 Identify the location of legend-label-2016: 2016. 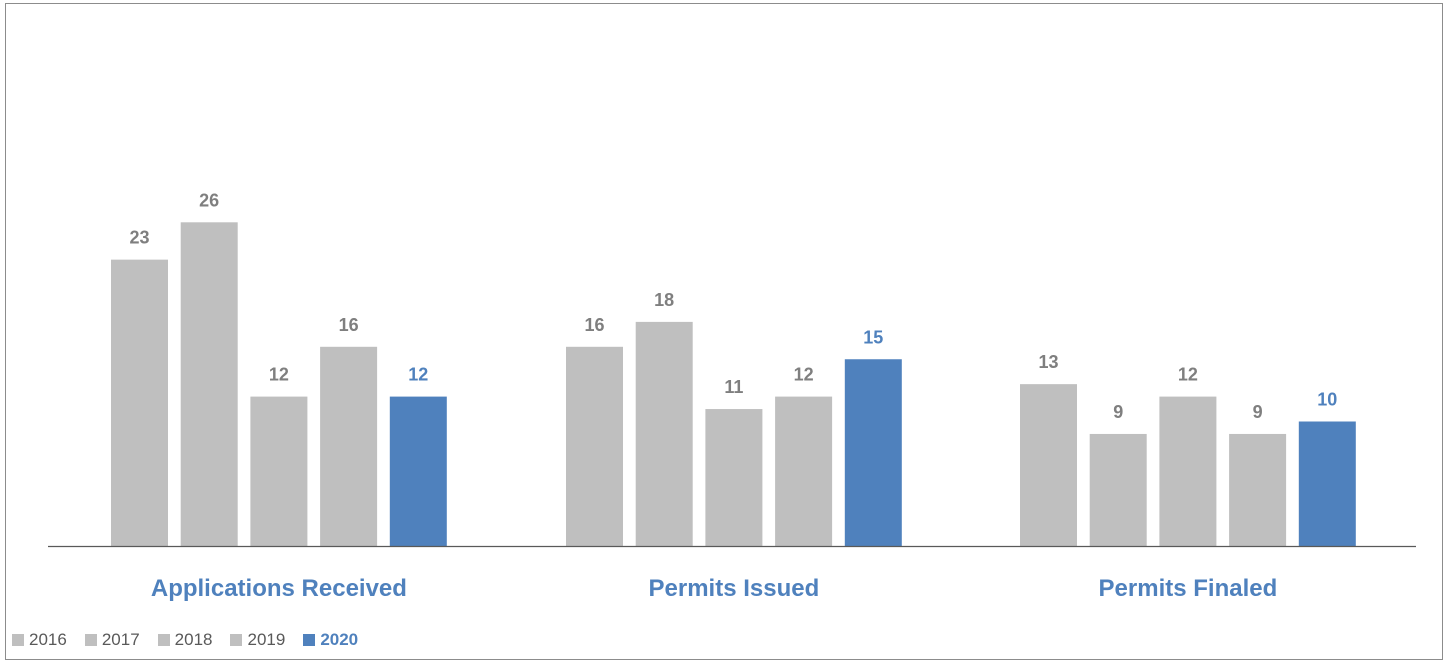
(48, 639).